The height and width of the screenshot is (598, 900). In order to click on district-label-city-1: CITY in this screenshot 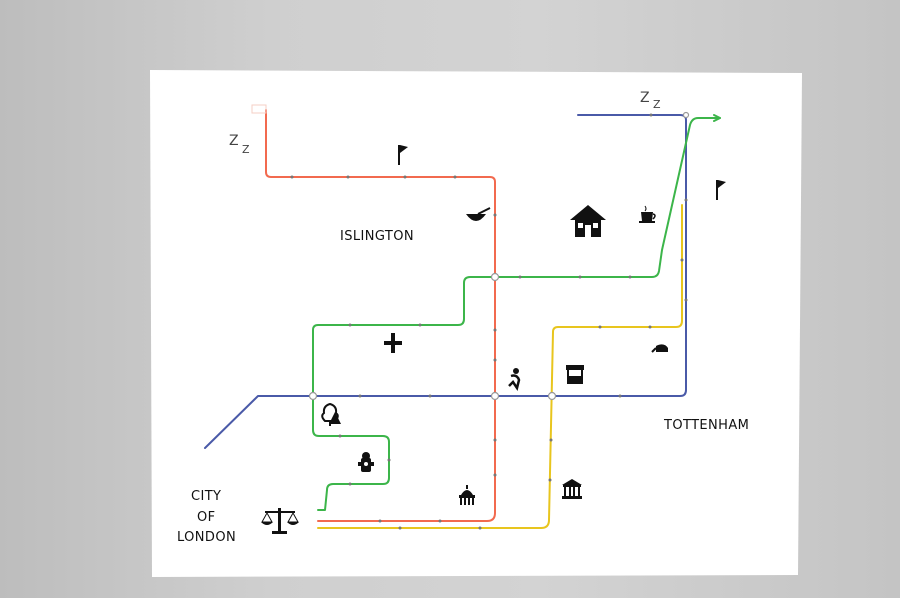, I will do `click(206, 496)`.